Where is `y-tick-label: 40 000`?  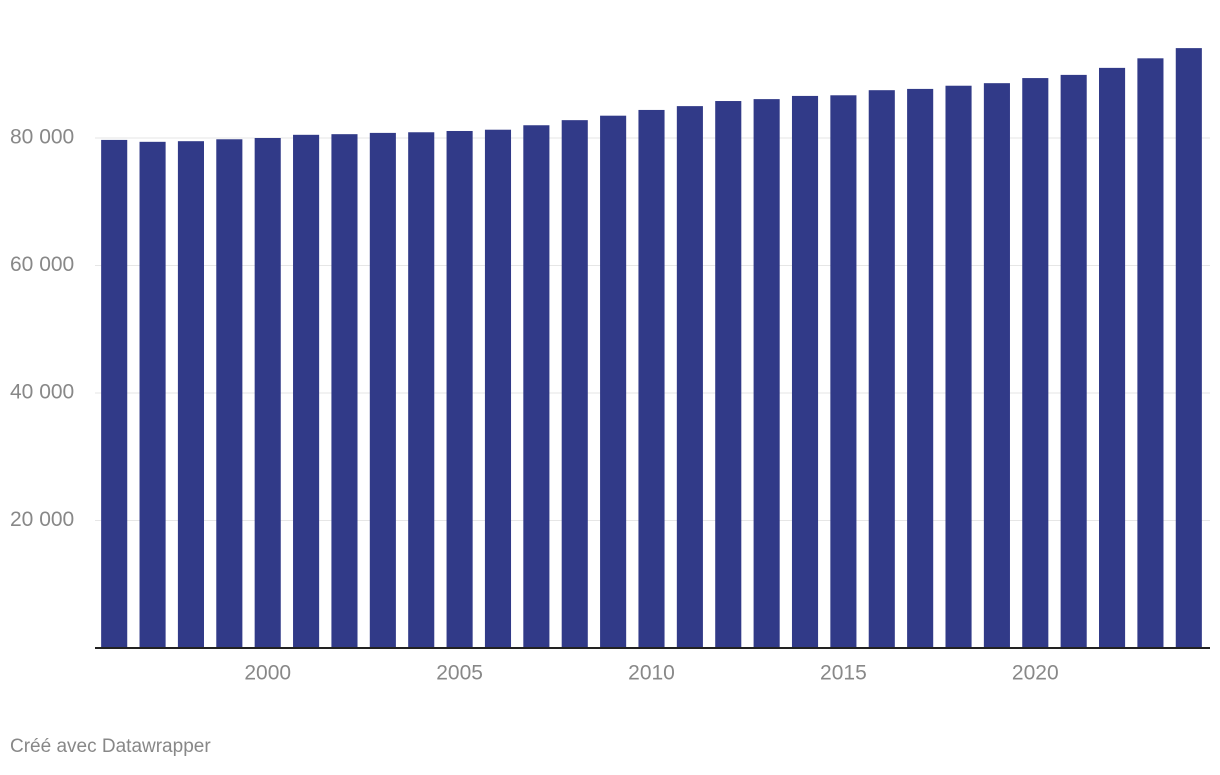 y-tick-label: 40 000 is located at coordinates (42, 392).